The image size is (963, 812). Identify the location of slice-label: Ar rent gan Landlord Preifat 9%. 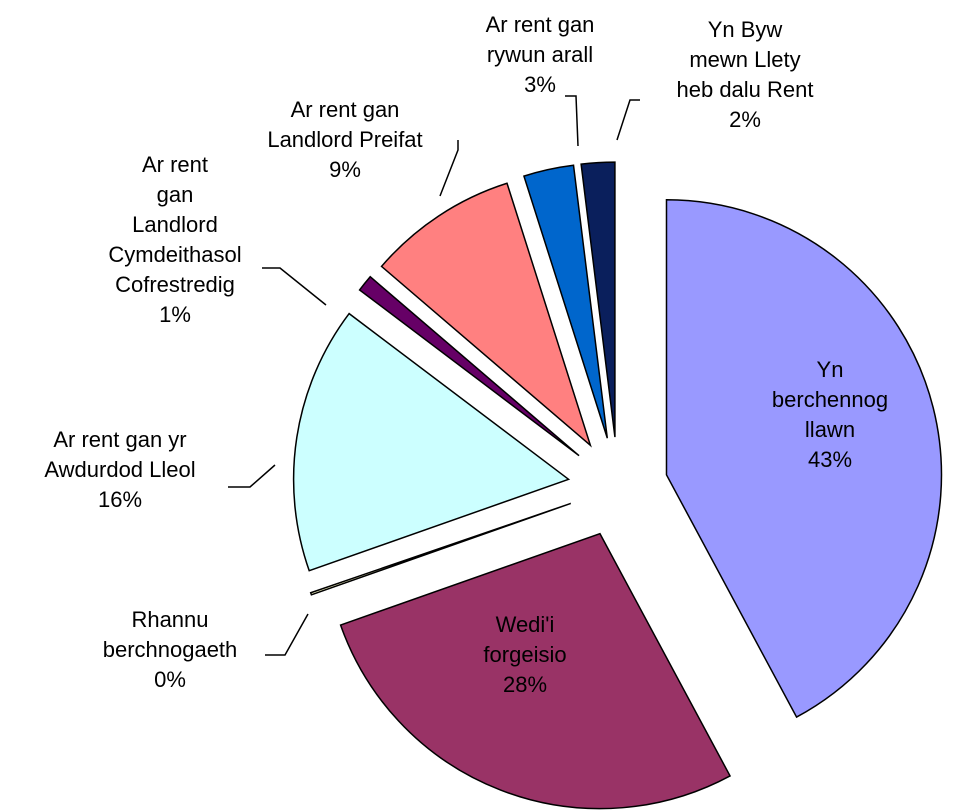
(344, 140).